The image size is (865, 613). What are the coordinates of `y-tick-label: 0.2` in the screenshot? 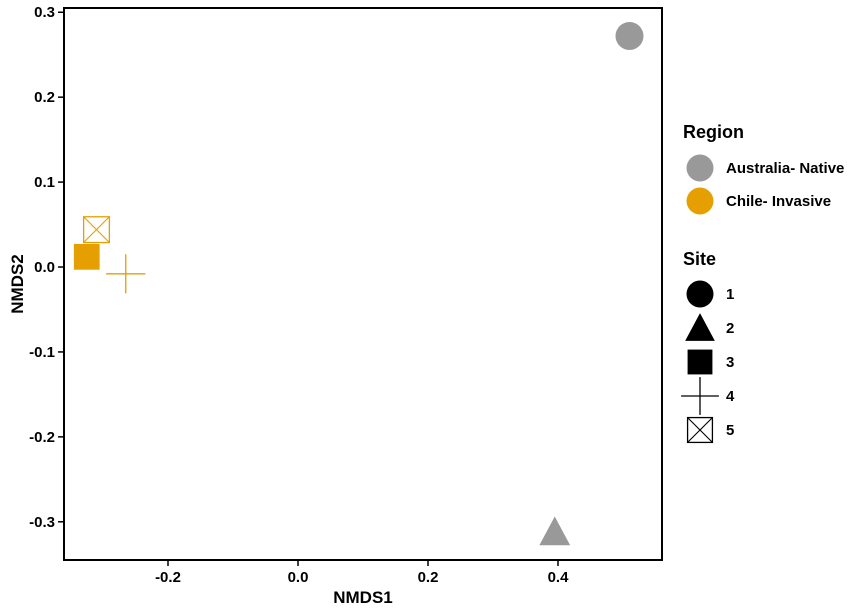 It's located at (44, 97).